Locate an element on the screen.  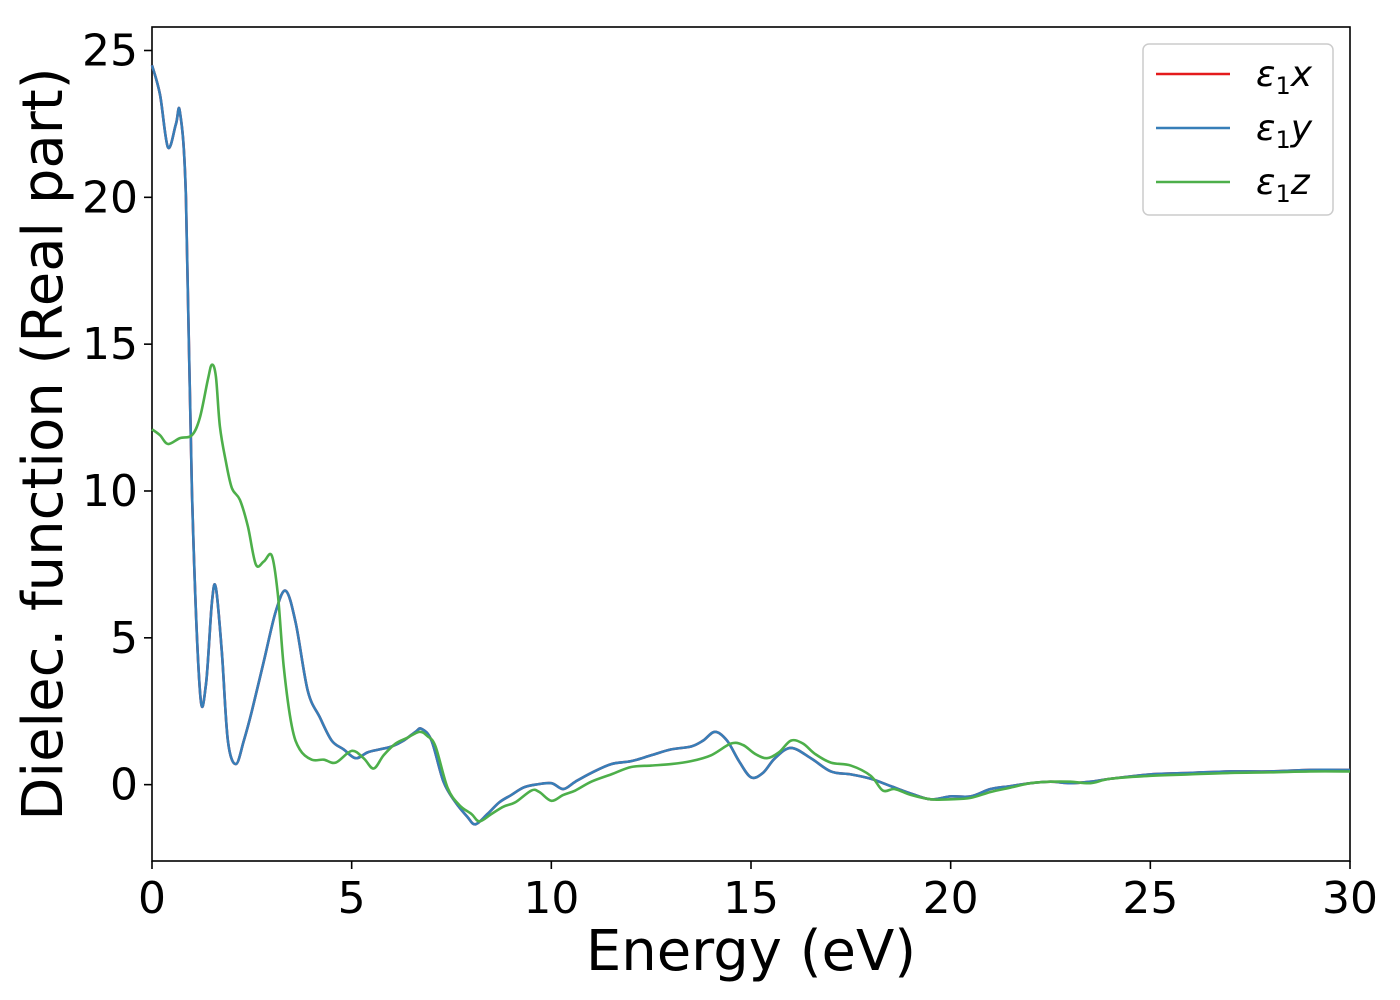
y-tick-label: 25 is located at coordinates (110, 50).